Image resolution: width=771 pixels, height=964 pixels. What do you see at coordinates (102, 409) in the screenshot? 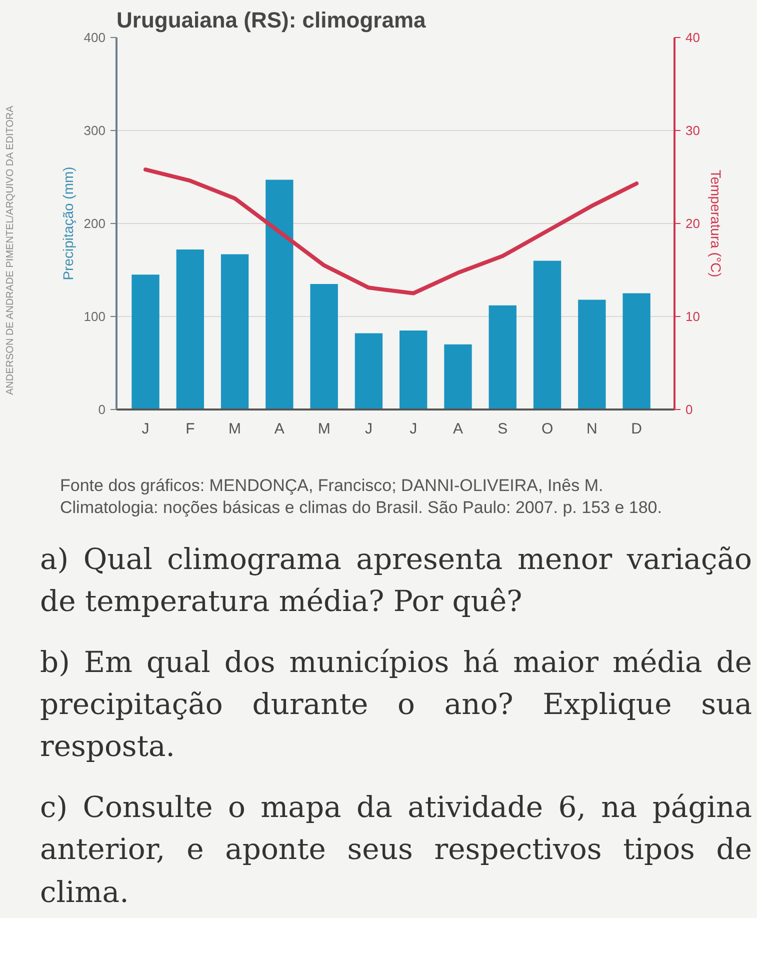
I see `y-tick-label: 0` at bounding box center [102, 409].